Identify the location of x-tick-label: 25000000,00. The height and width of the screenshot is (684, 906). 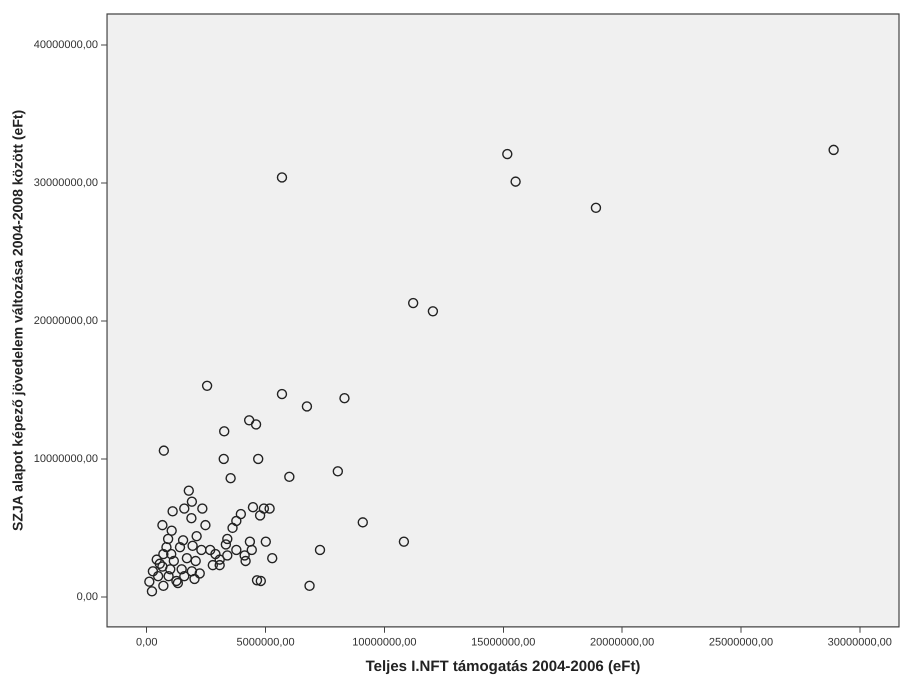
(741, 642).